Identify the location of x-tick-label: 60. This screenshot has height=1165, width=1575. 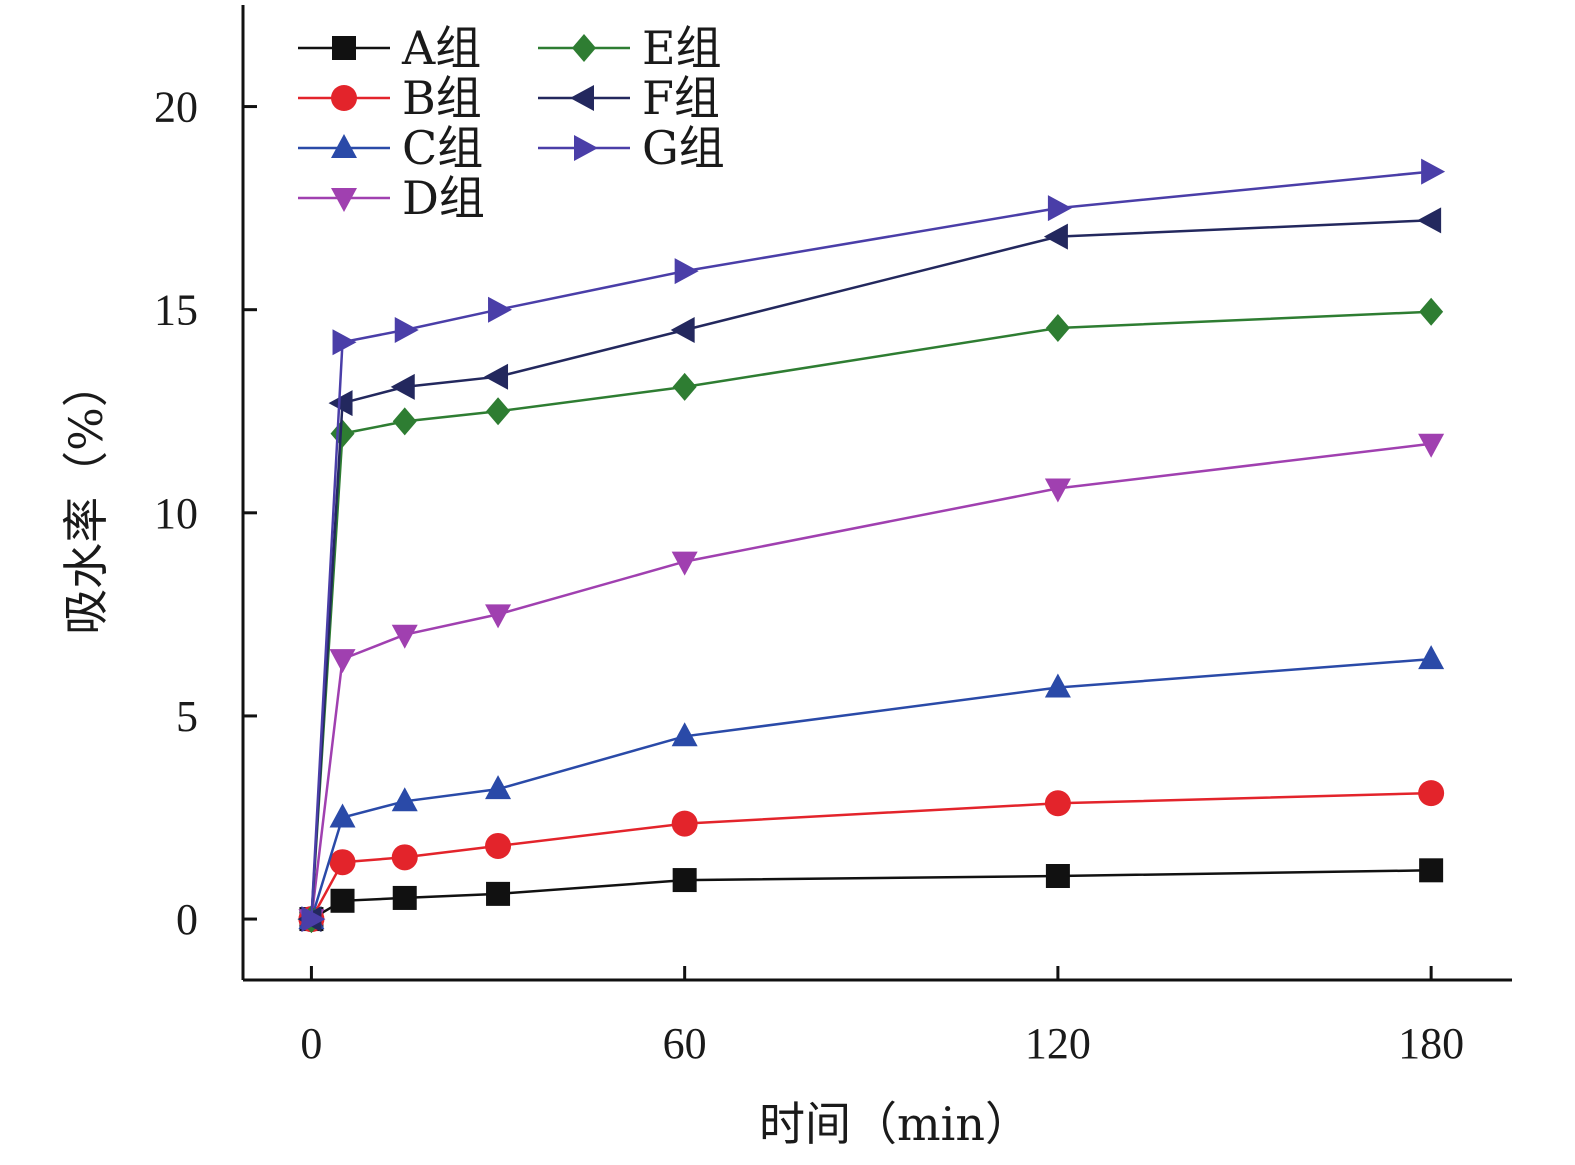
(685, 1043).